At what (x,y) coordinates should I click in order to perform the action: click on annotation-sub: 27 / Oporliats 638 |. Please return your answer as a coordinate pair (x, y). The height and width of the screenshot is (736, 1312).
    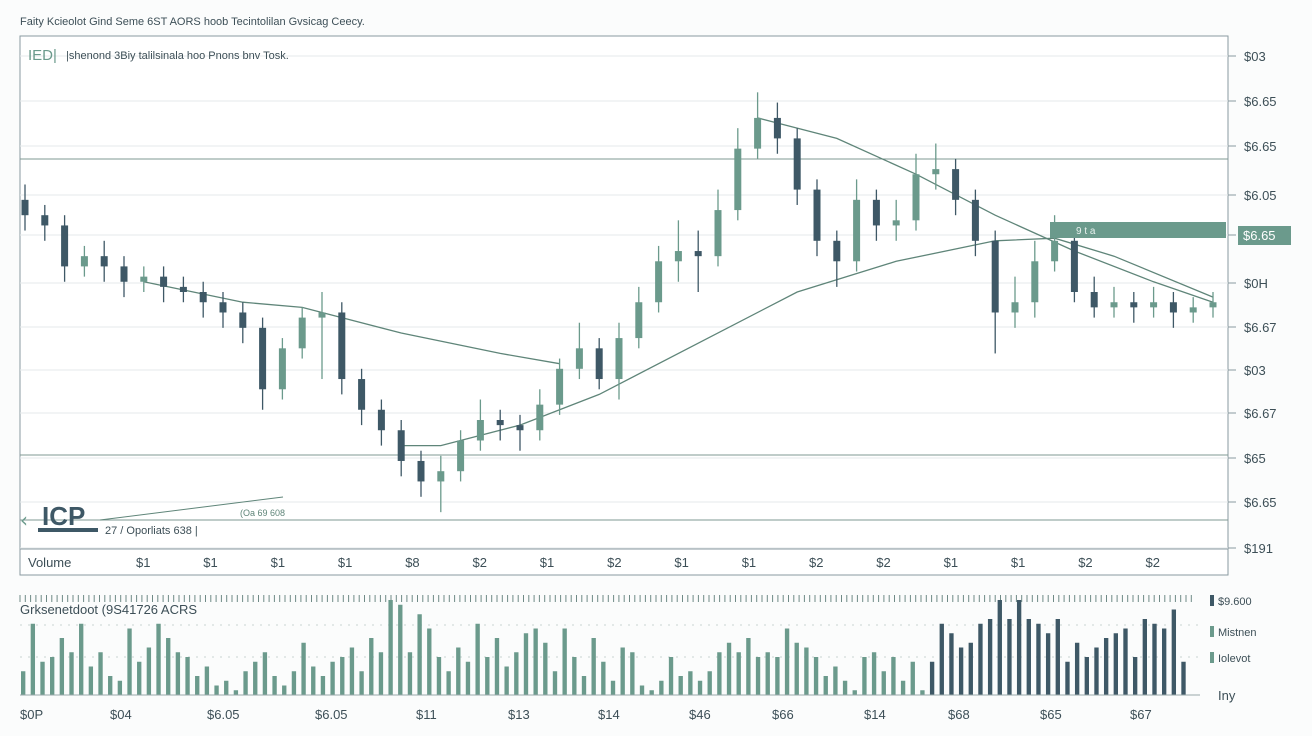
    Looking at the image, I should click on (151, 531).